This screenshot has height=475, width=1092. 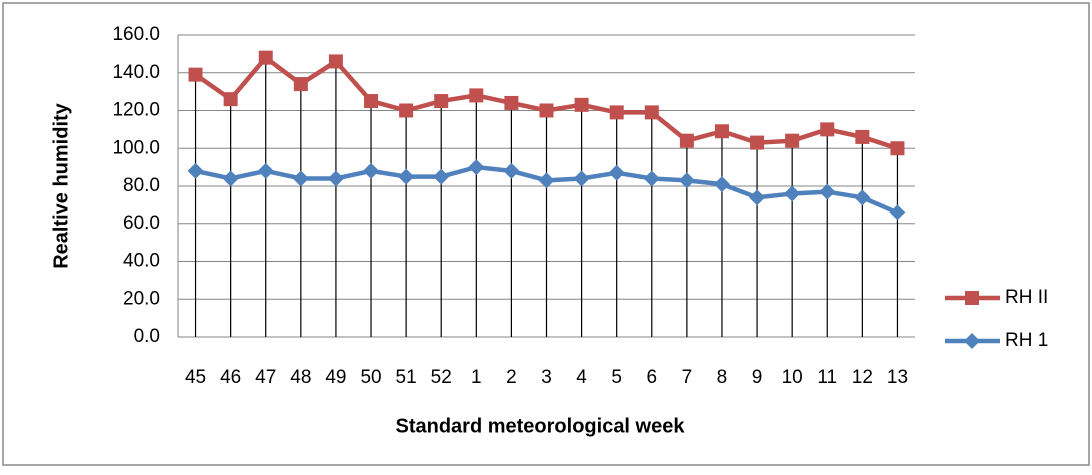 What do you see at coordinates (897, 377) in the screenshot?
I see `x-tick-label: 13` at bounding box center [897, 377].